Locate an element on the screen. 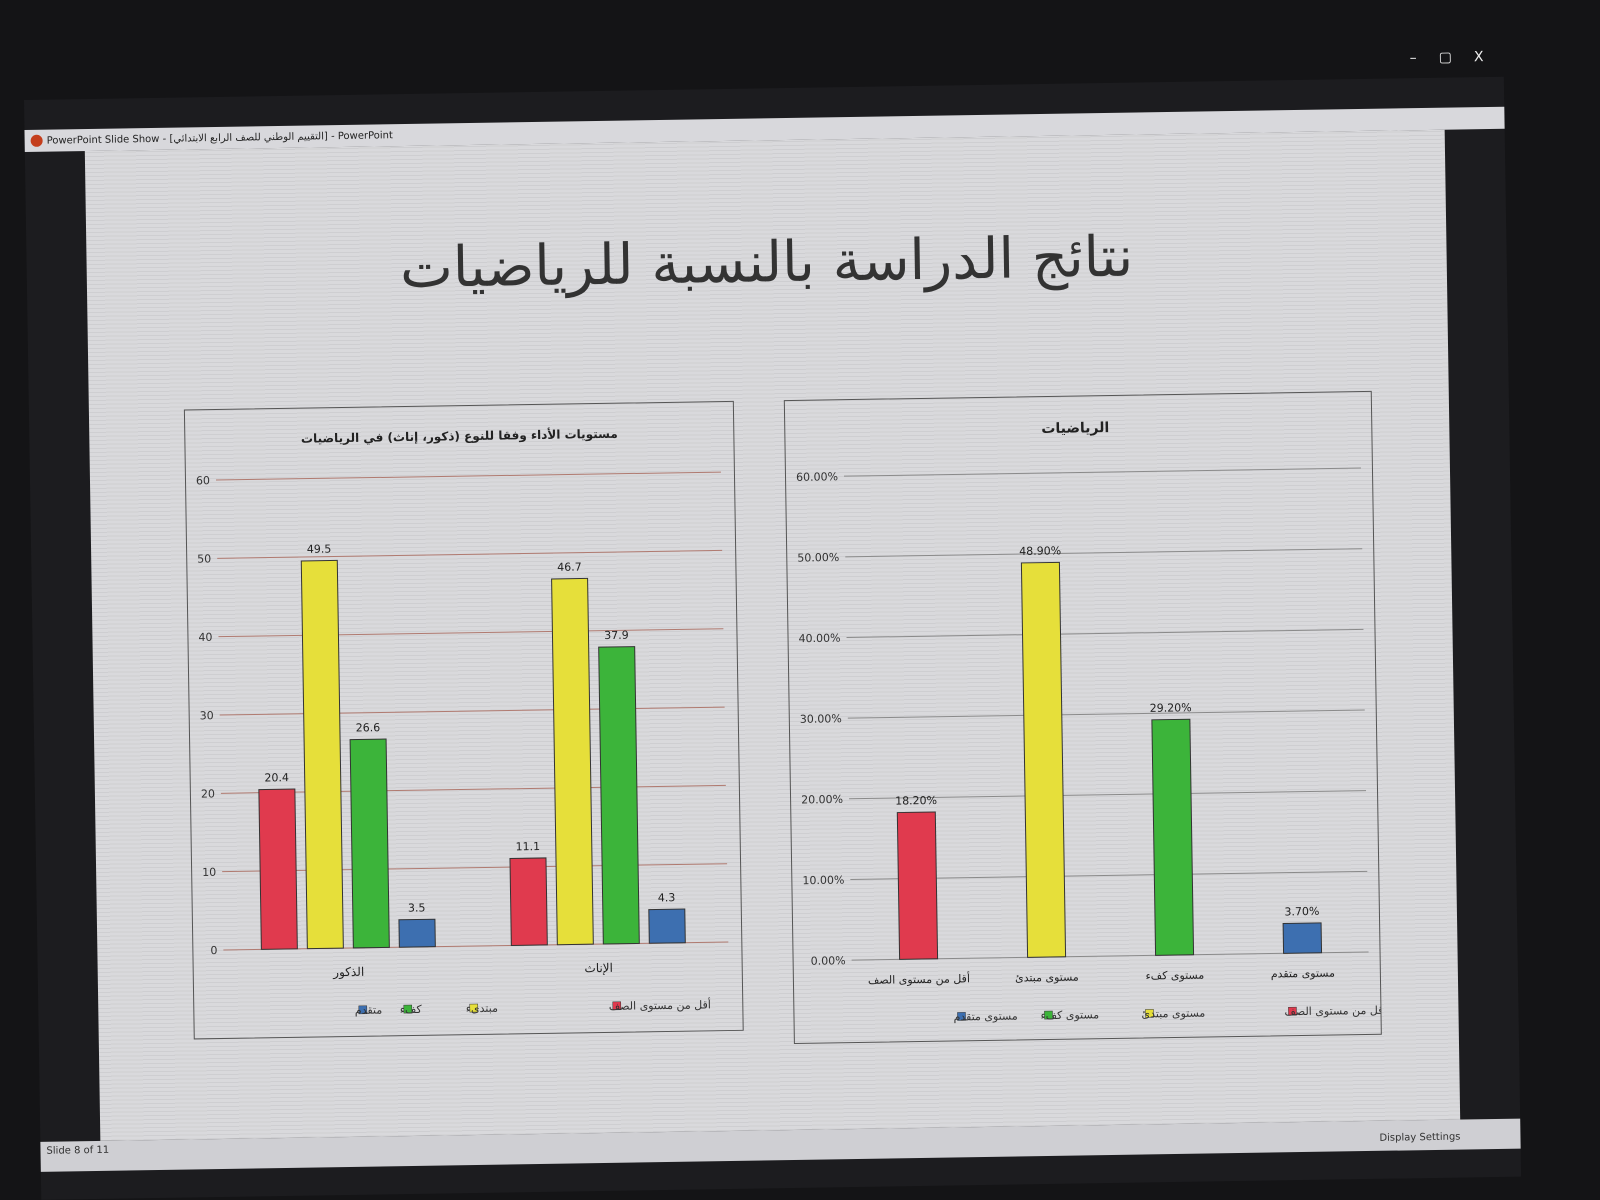  data-label: 29.20% is located at coordinates (1171, 708).